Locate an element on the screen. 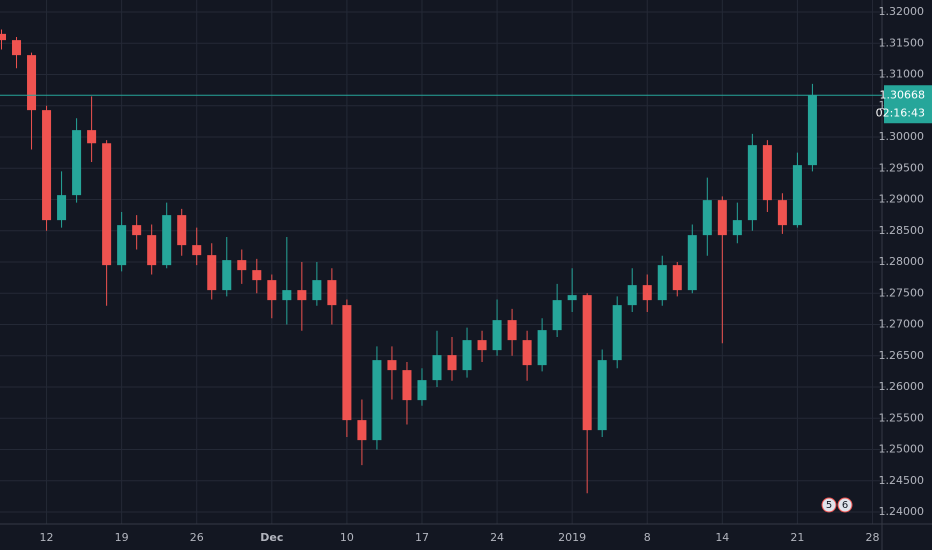  event-count: 5 is located at coordinates (829, 505).